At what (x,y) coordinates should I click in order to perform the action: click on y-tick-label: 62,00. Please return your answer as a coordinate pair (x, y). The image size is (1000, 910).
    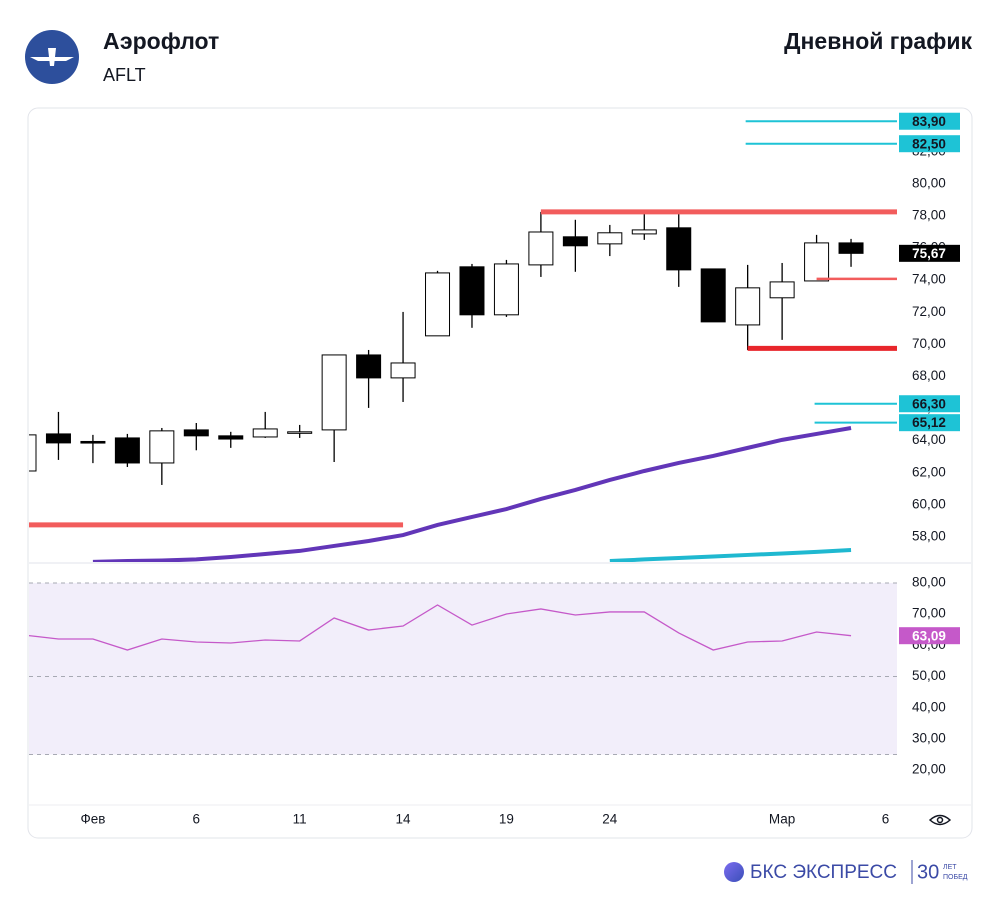
    Looking at the image, I should click on (929, 471).